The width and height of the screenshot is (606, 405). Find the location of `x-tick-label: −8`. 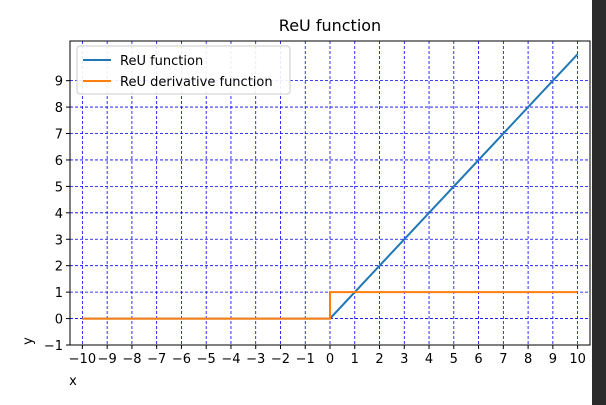

x-tick-label: −8 is located at coordinates (131, 359).